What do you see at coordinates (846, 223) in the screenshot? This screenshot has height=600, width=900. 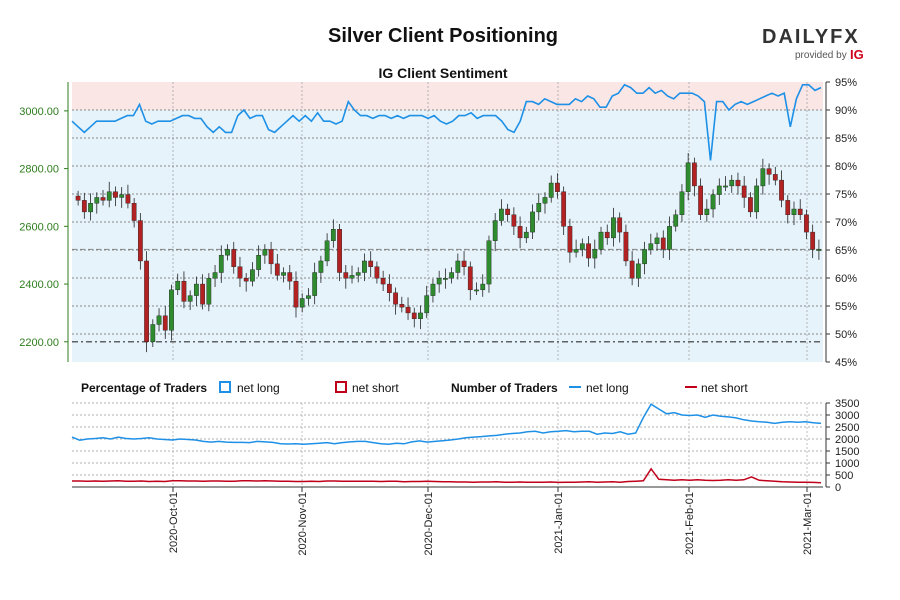 I see `percentage-tick-label: 70%` at bounding box center [846, 223].